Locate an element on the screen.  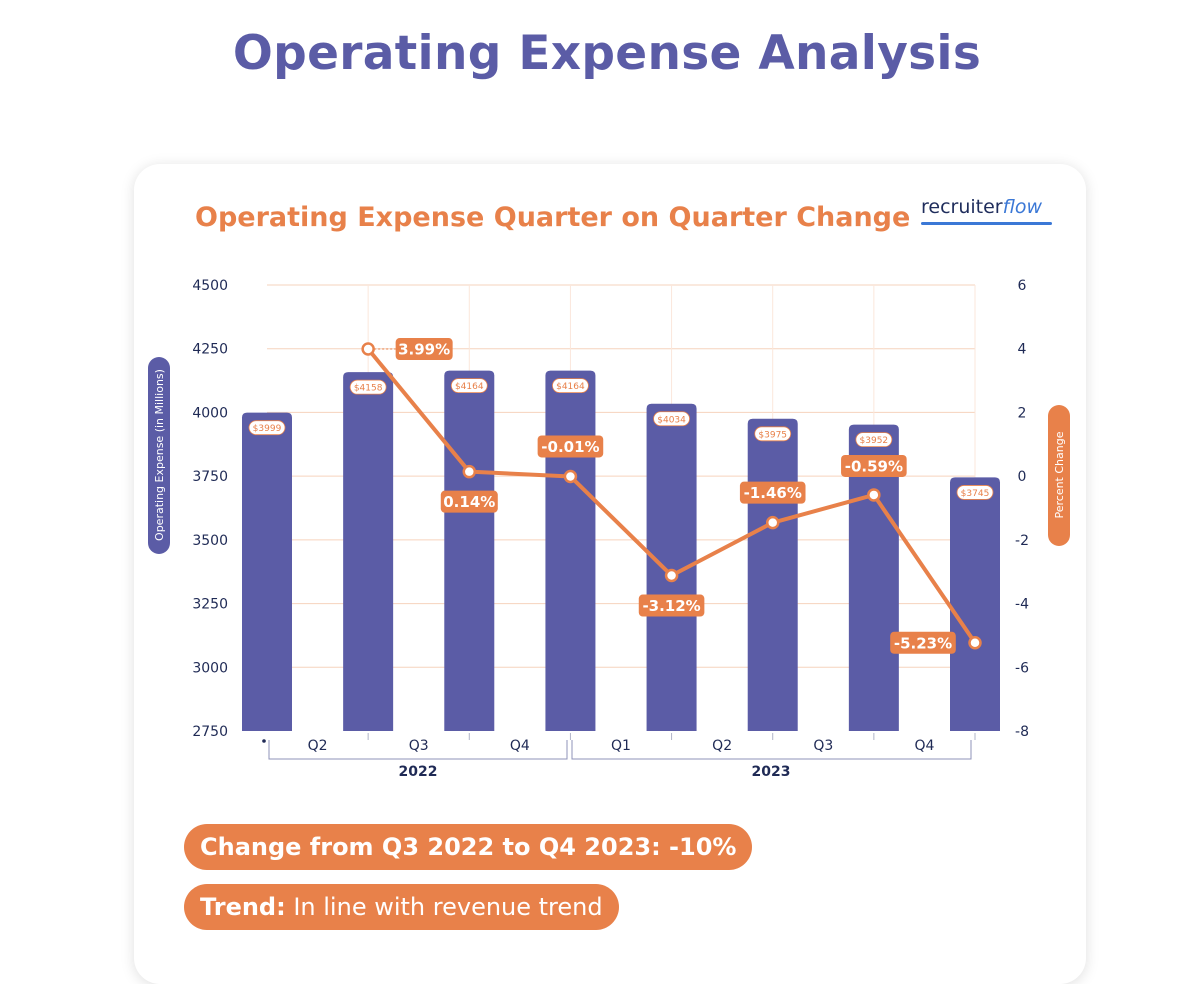
y2-axis-title-pill is located at coordinates (1059, 475).